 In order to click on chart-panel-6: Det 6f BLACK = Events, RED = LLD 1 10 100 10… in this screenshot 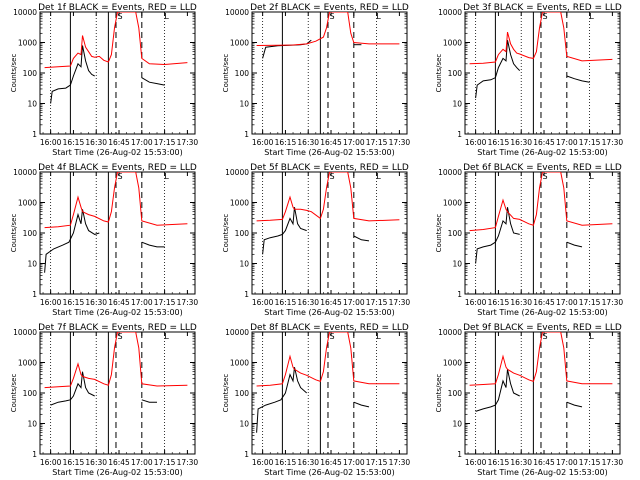, I will do `click(529, 240)`.